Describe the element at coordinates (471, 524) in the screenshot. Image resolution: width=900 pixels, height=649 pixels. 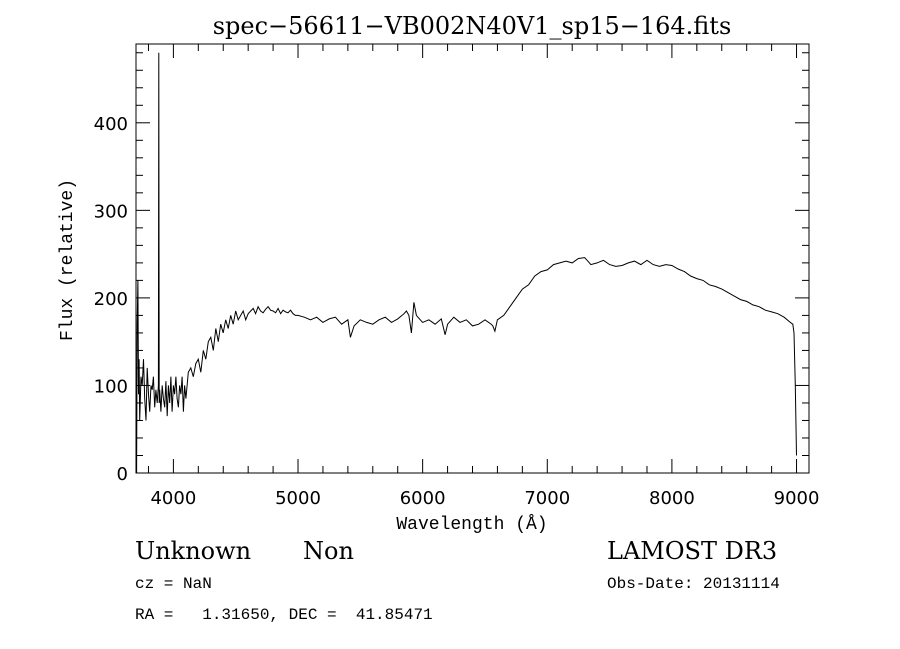
I see `x-axis-label: Wavelength (Å)` at that location.